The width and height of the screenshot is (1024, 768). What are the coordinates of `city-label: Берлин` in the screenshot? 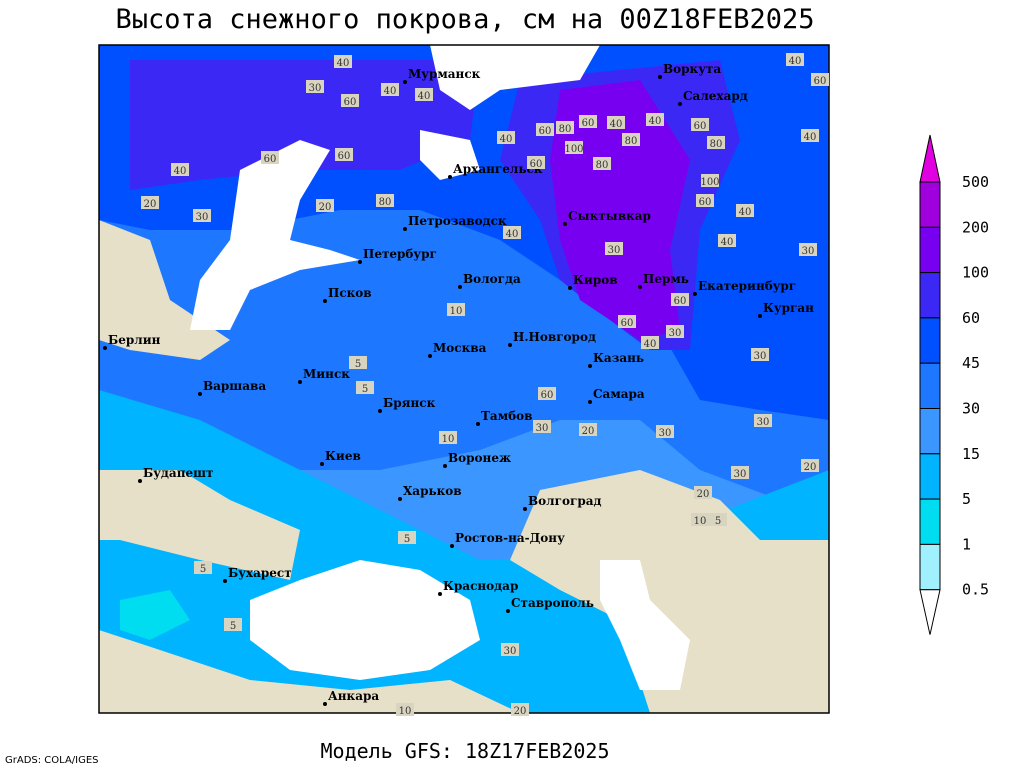 It's located at (134, 340).